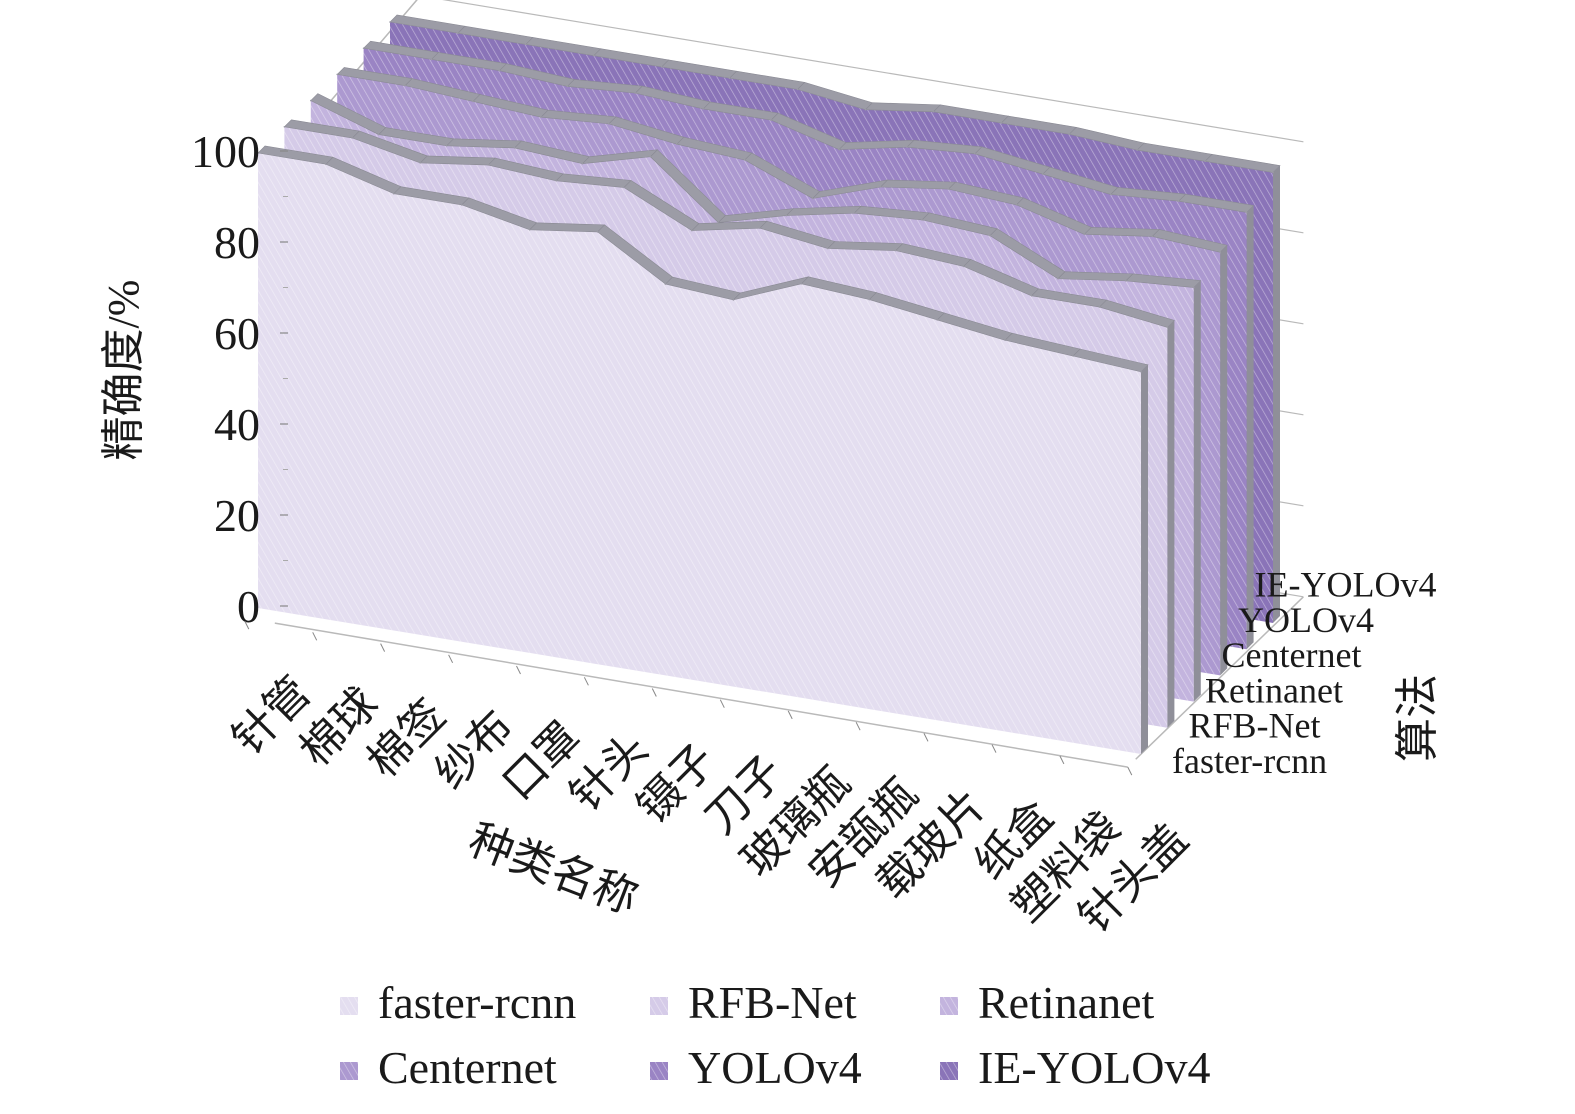  Describe the element at coordinates (239, 379) in the screenshot. I see `y-axis: 0 20 40 60 80 100` at that location.